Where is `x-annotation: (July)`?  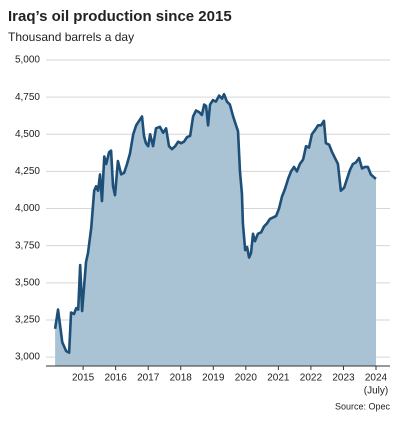 x-annotation: (July) is located at coordinates (376, 391).